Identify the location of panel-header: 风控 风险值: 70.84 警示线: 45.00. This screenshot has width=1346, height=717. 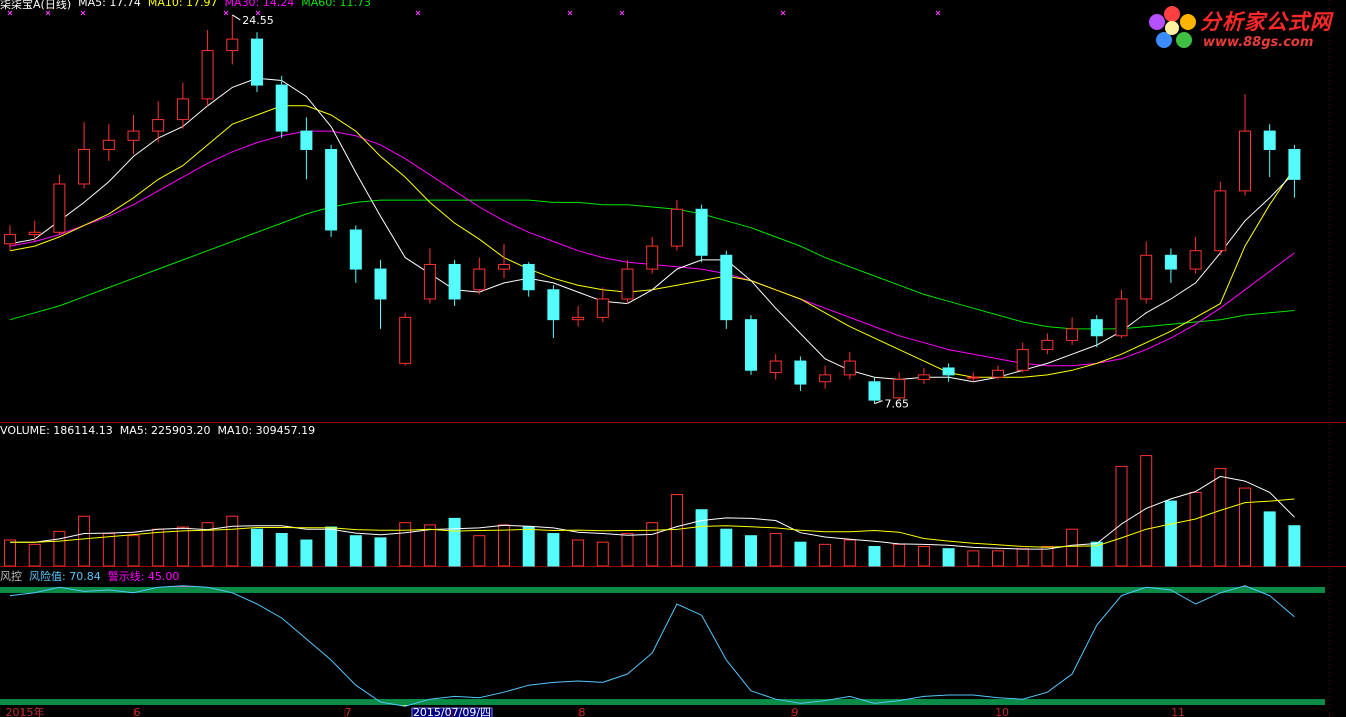
(89, 576).